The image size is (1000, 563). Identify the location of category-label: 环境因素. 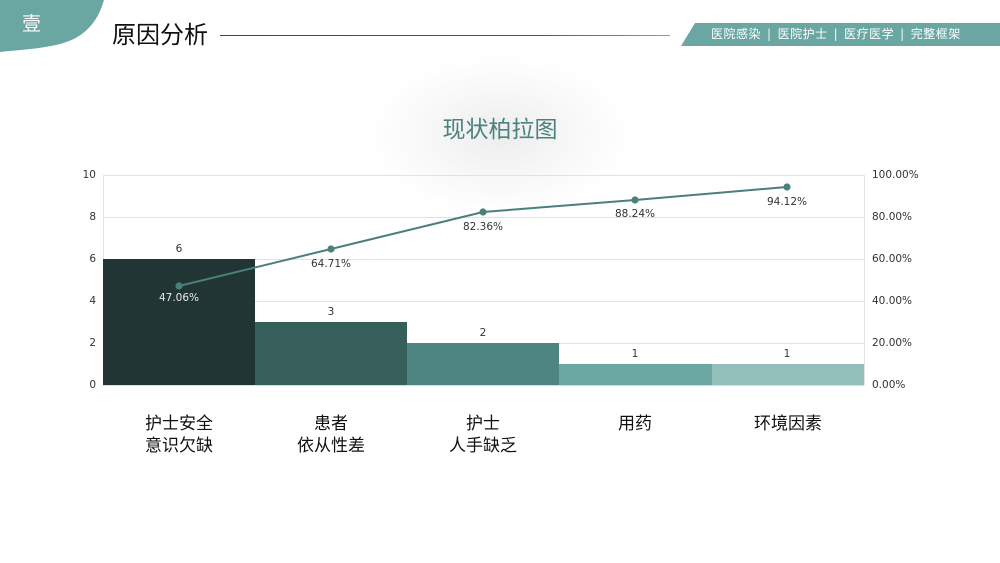
(788, 424).